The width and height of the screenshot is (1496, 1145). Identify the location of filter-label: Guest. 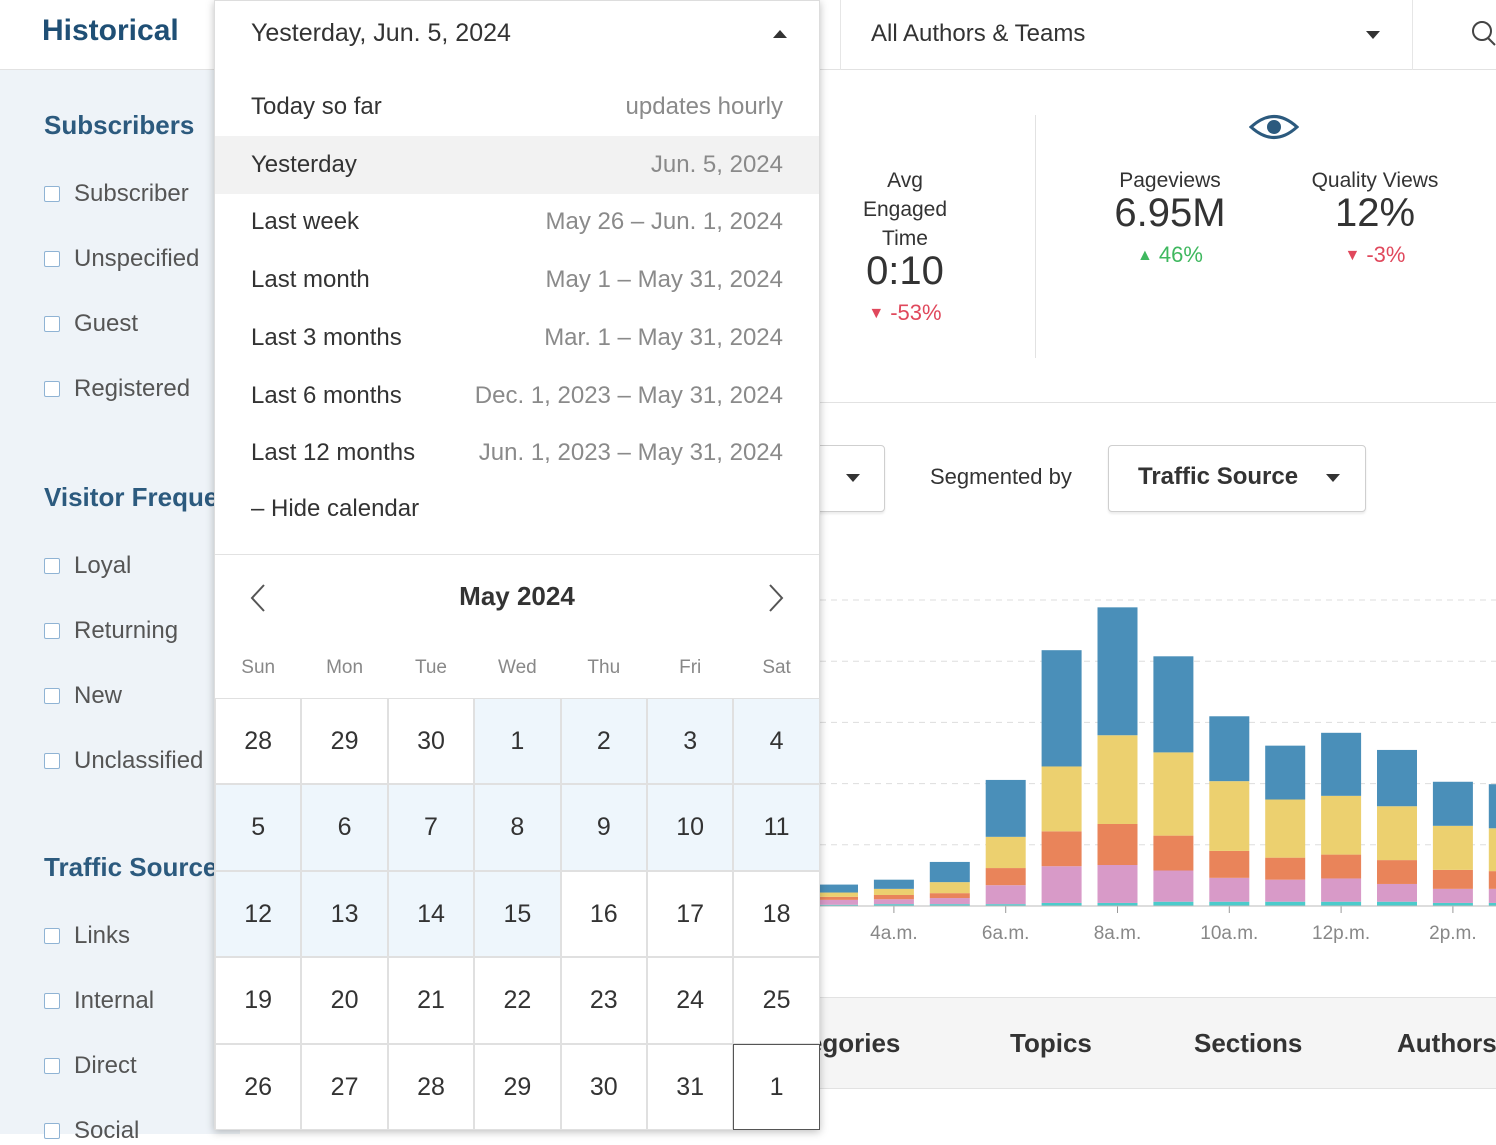
(106, 323).